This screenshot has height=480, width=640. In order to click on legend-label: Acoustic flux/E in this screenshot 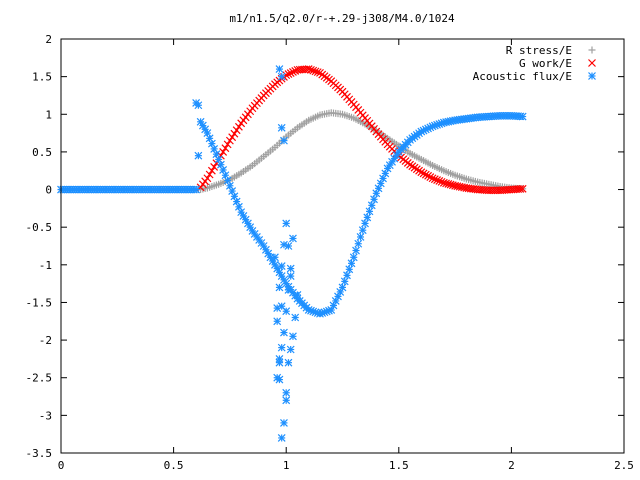, I will do `click(522, 76)`.